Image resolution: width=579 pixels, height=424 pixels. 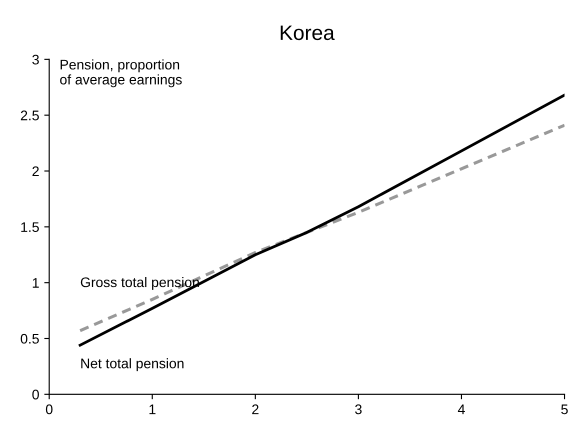 I want to click on x-tick-label: 4, so click(x=461, y=409).